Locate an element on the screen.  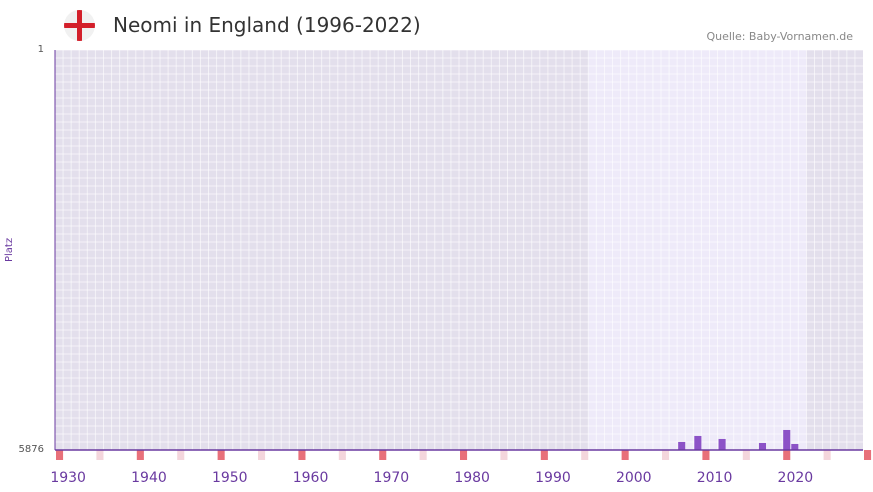
y-tick-top: 1 is located at coordinates (40, 49).